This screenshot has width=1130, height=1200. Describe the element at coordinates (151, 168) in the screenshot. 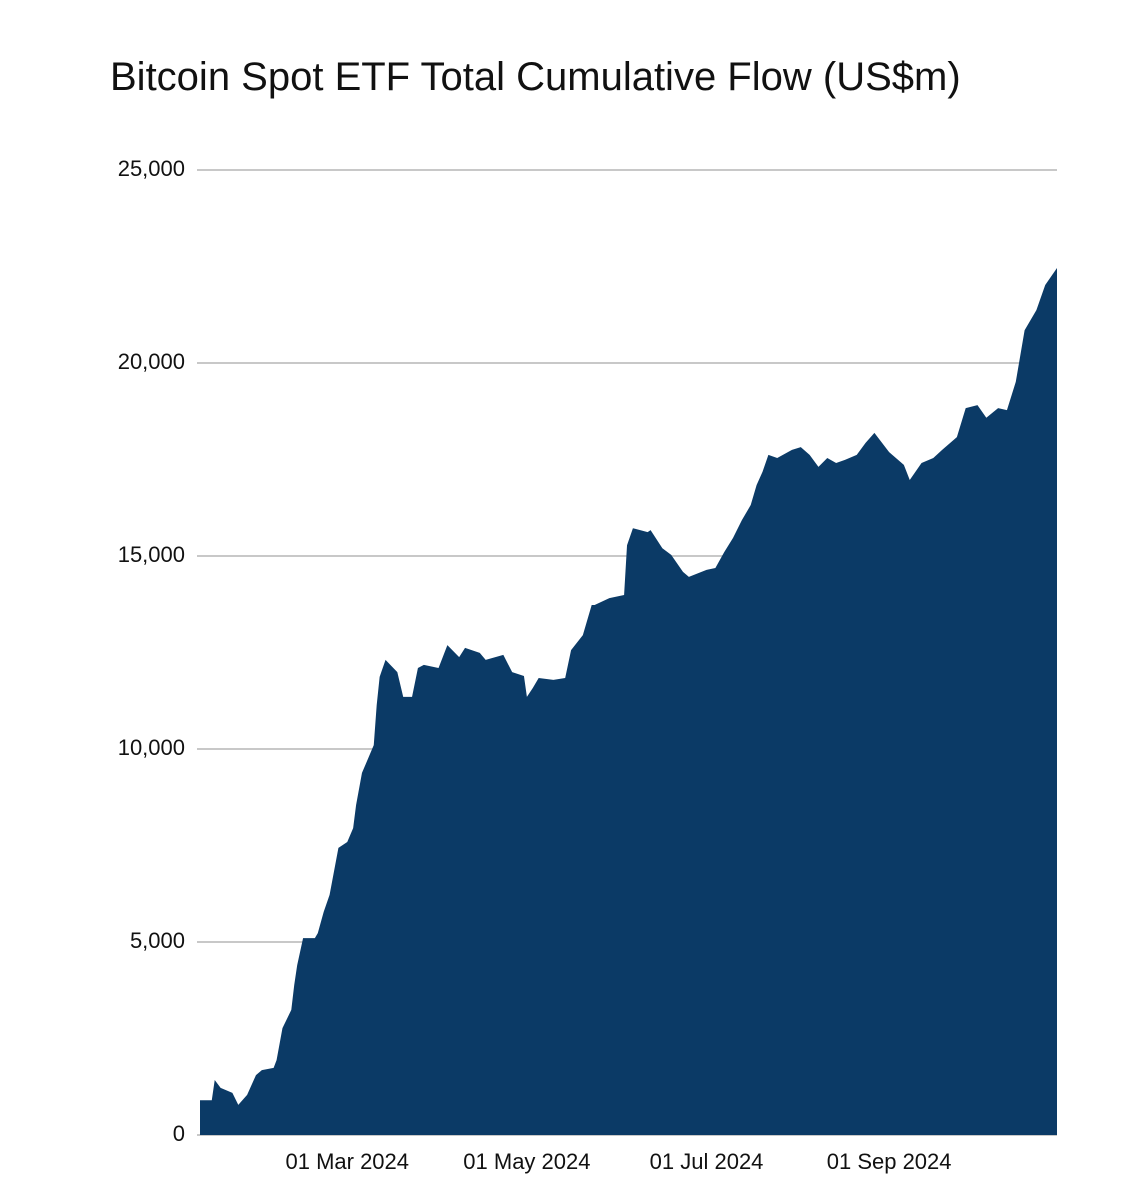

I see `y-tick-label: 25,000` at that location.